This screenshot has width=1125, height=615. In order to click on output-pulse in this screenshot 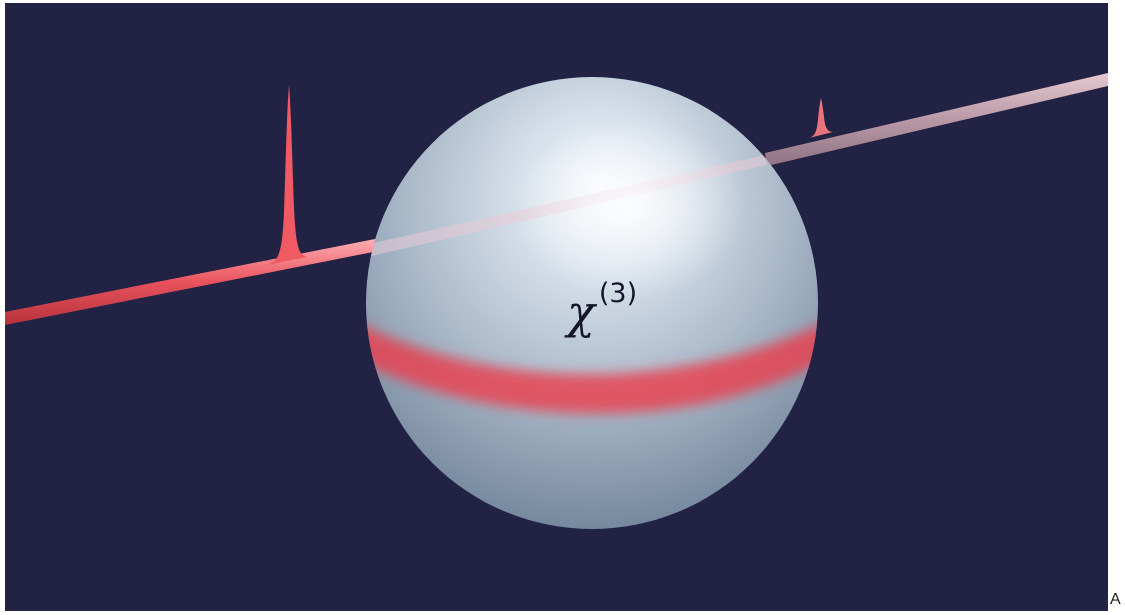, I will do `click(821, 118)`.